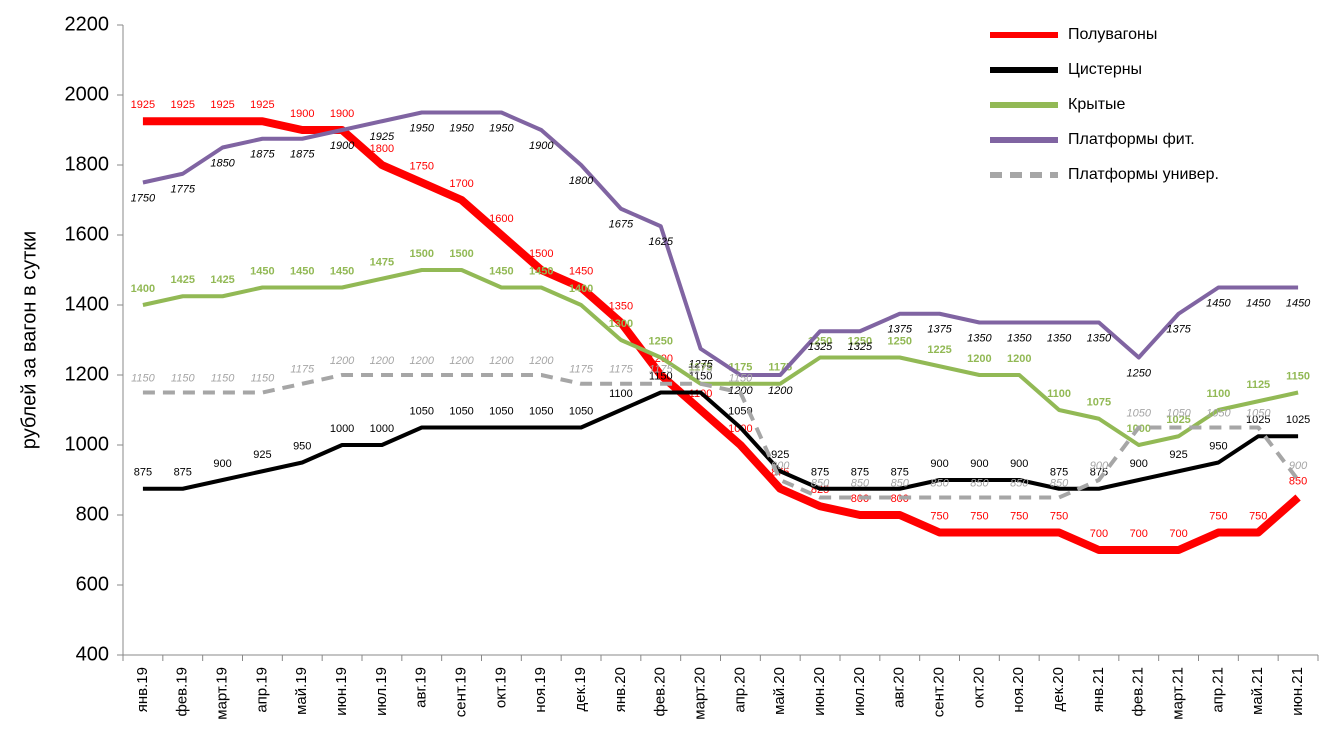 The image size is (1327, 735). What do you see at coordinates (222, 163) in the screenshot?
I see `data-label: 1850` at bounding box center [222, 163].